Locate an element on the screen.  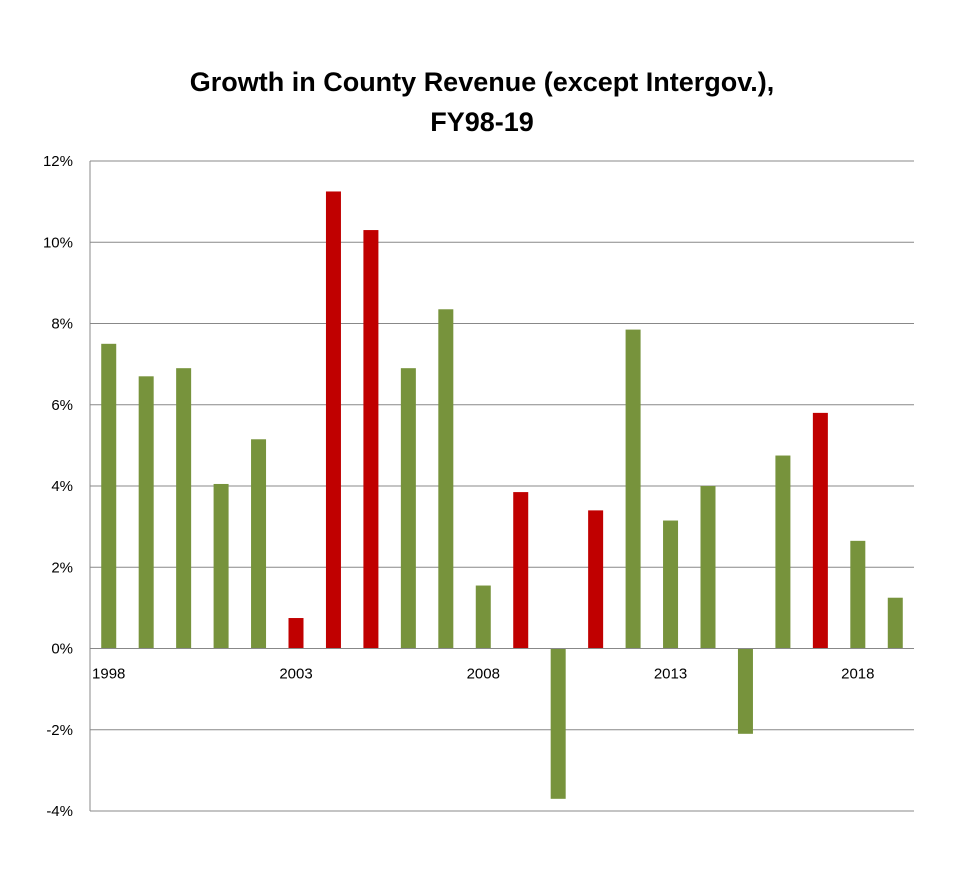
y-tick-label: 10% is located at coordinates (58, 242).